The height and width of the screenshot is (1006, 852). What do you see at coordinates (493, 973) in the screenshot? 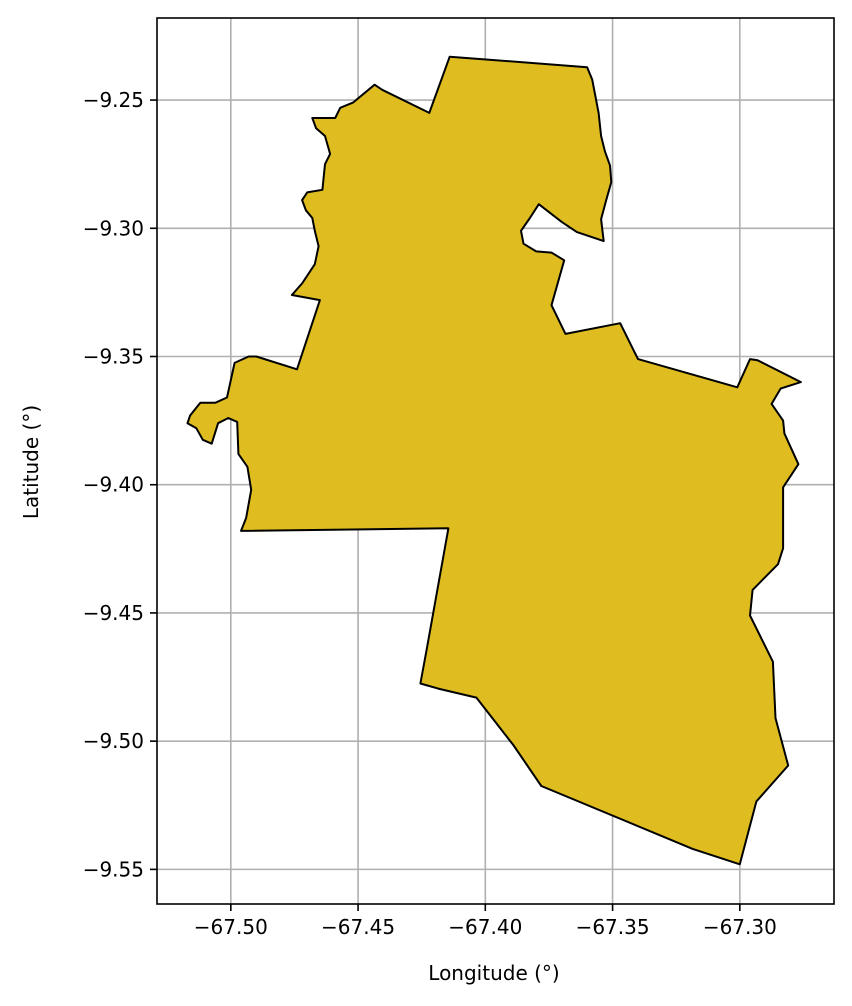
I see `x-axis-label: Longitude (°)` at bounding box center [493, 973].